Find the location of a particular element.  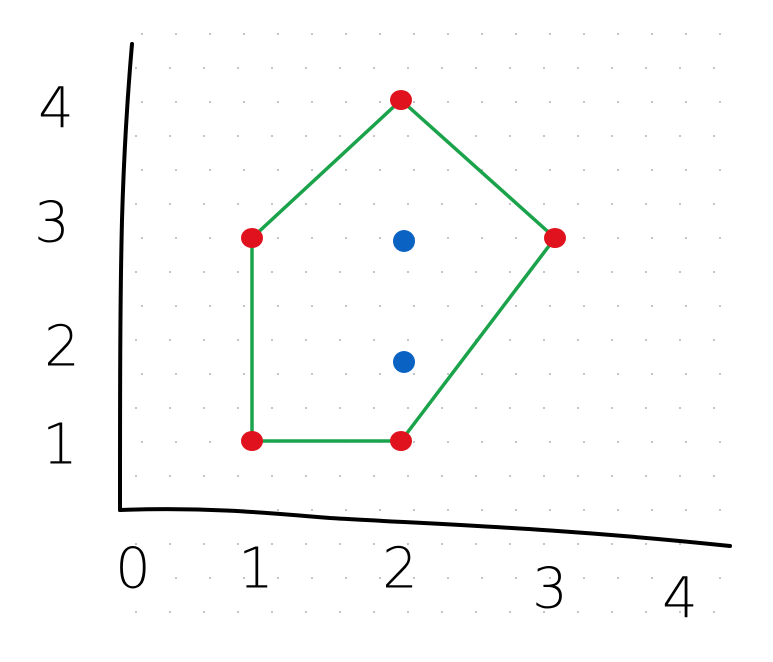

y-tick-label-1: 1 is located at coordinates (60, 444).